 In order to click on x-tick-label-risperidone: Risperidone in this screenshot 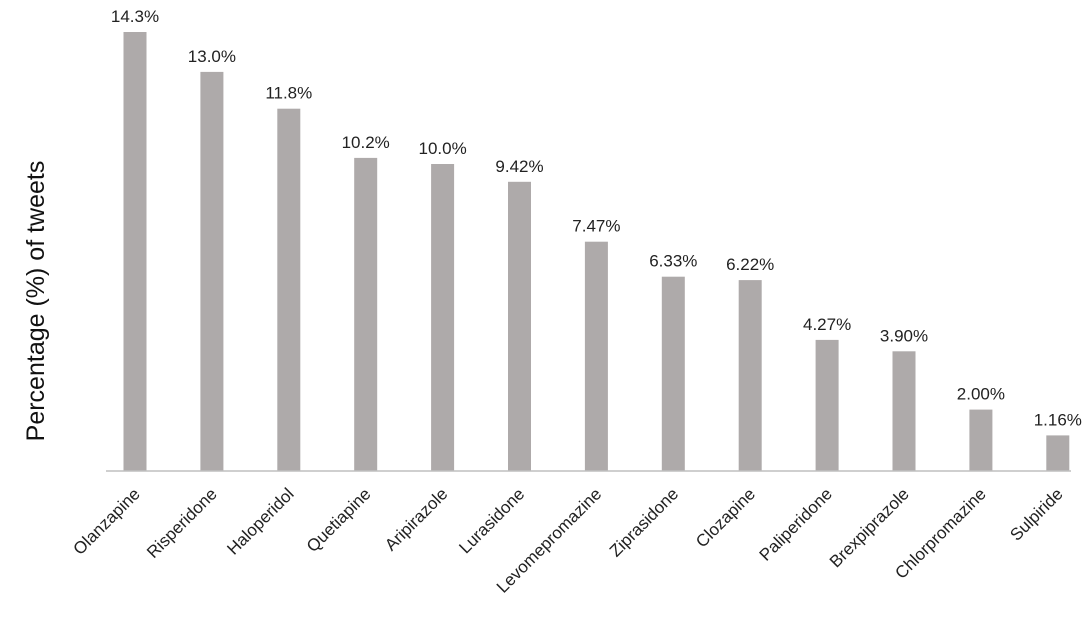, I will do `click(182, 523)`.